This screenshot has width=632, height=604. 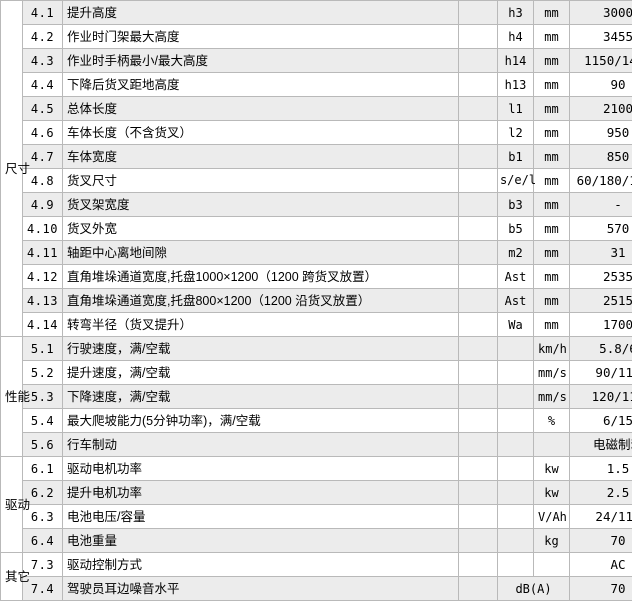 What do you see at coordinates (600, 12) in the screenshot?
I see `row-value: 3000` at bounding box center [600, 12].